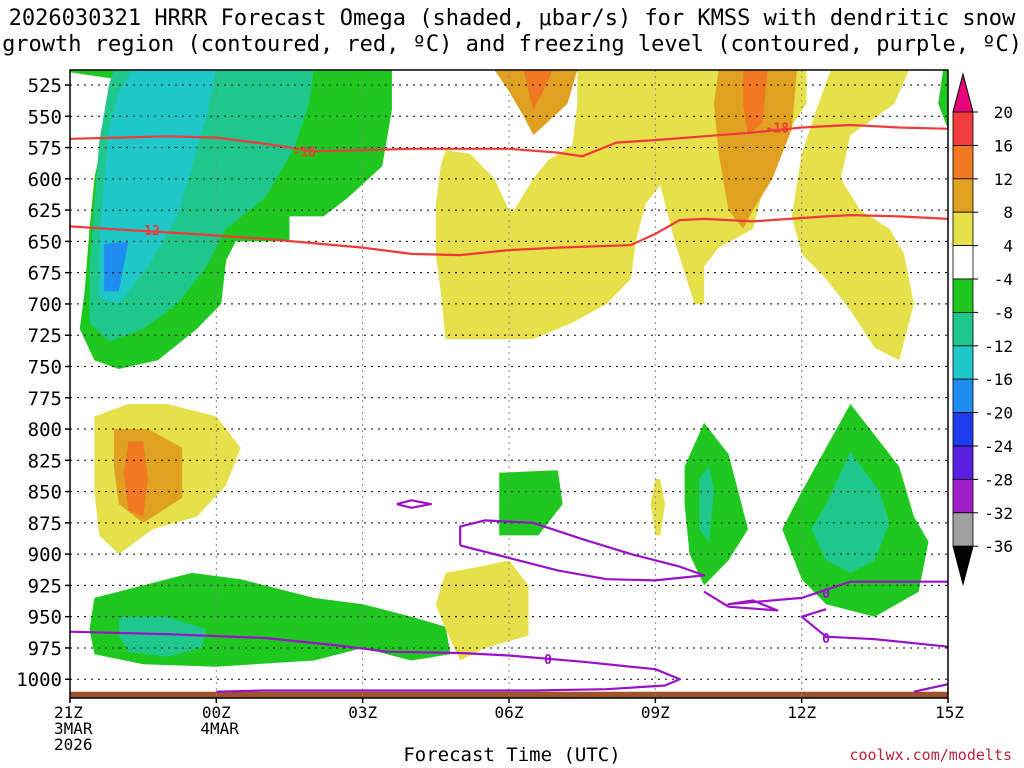 The width and height of the screenshot is (1024, 768). What do you see at coordinates (362, 712) in the screenshot?
I see `x-tick-label-2: 03Z` at bounding box center [362, 712].